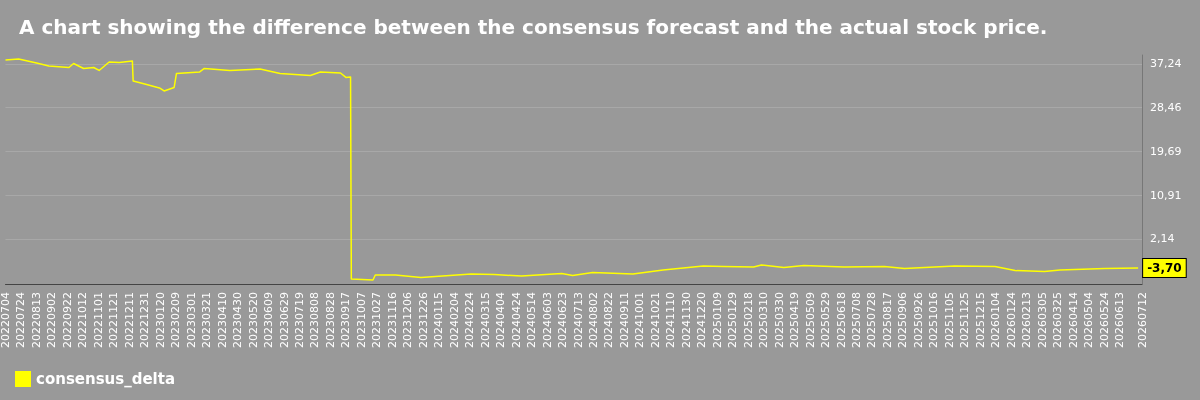 Image resolution: width=1200 pixels, height=400 pixels. Describe the element at coordinates (671, 320) in the screenshot. I see `x-tick-label: 20241110` at that location.